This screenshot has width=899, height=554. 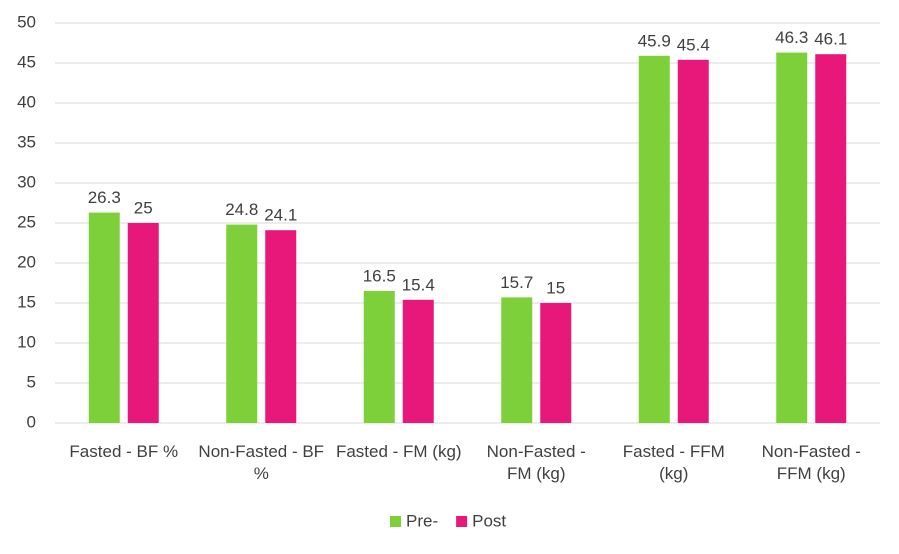 What do you see at coordinates (143, 207) in the screenshot?
I see `data-label: 25` at bounding box center [143, 207].